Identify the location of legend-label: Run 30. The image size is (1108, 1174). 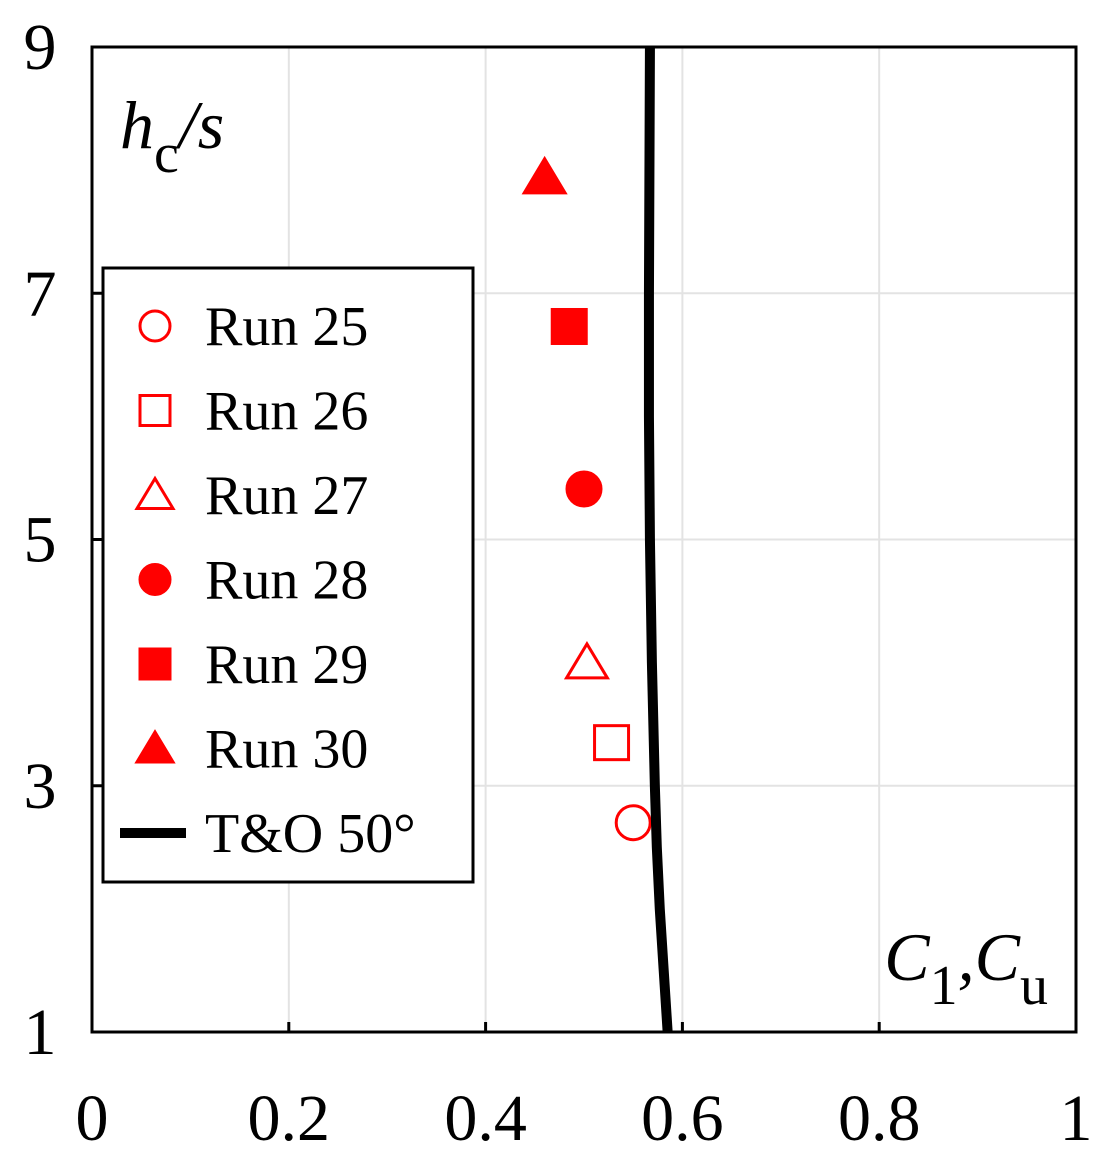
(286, 750).